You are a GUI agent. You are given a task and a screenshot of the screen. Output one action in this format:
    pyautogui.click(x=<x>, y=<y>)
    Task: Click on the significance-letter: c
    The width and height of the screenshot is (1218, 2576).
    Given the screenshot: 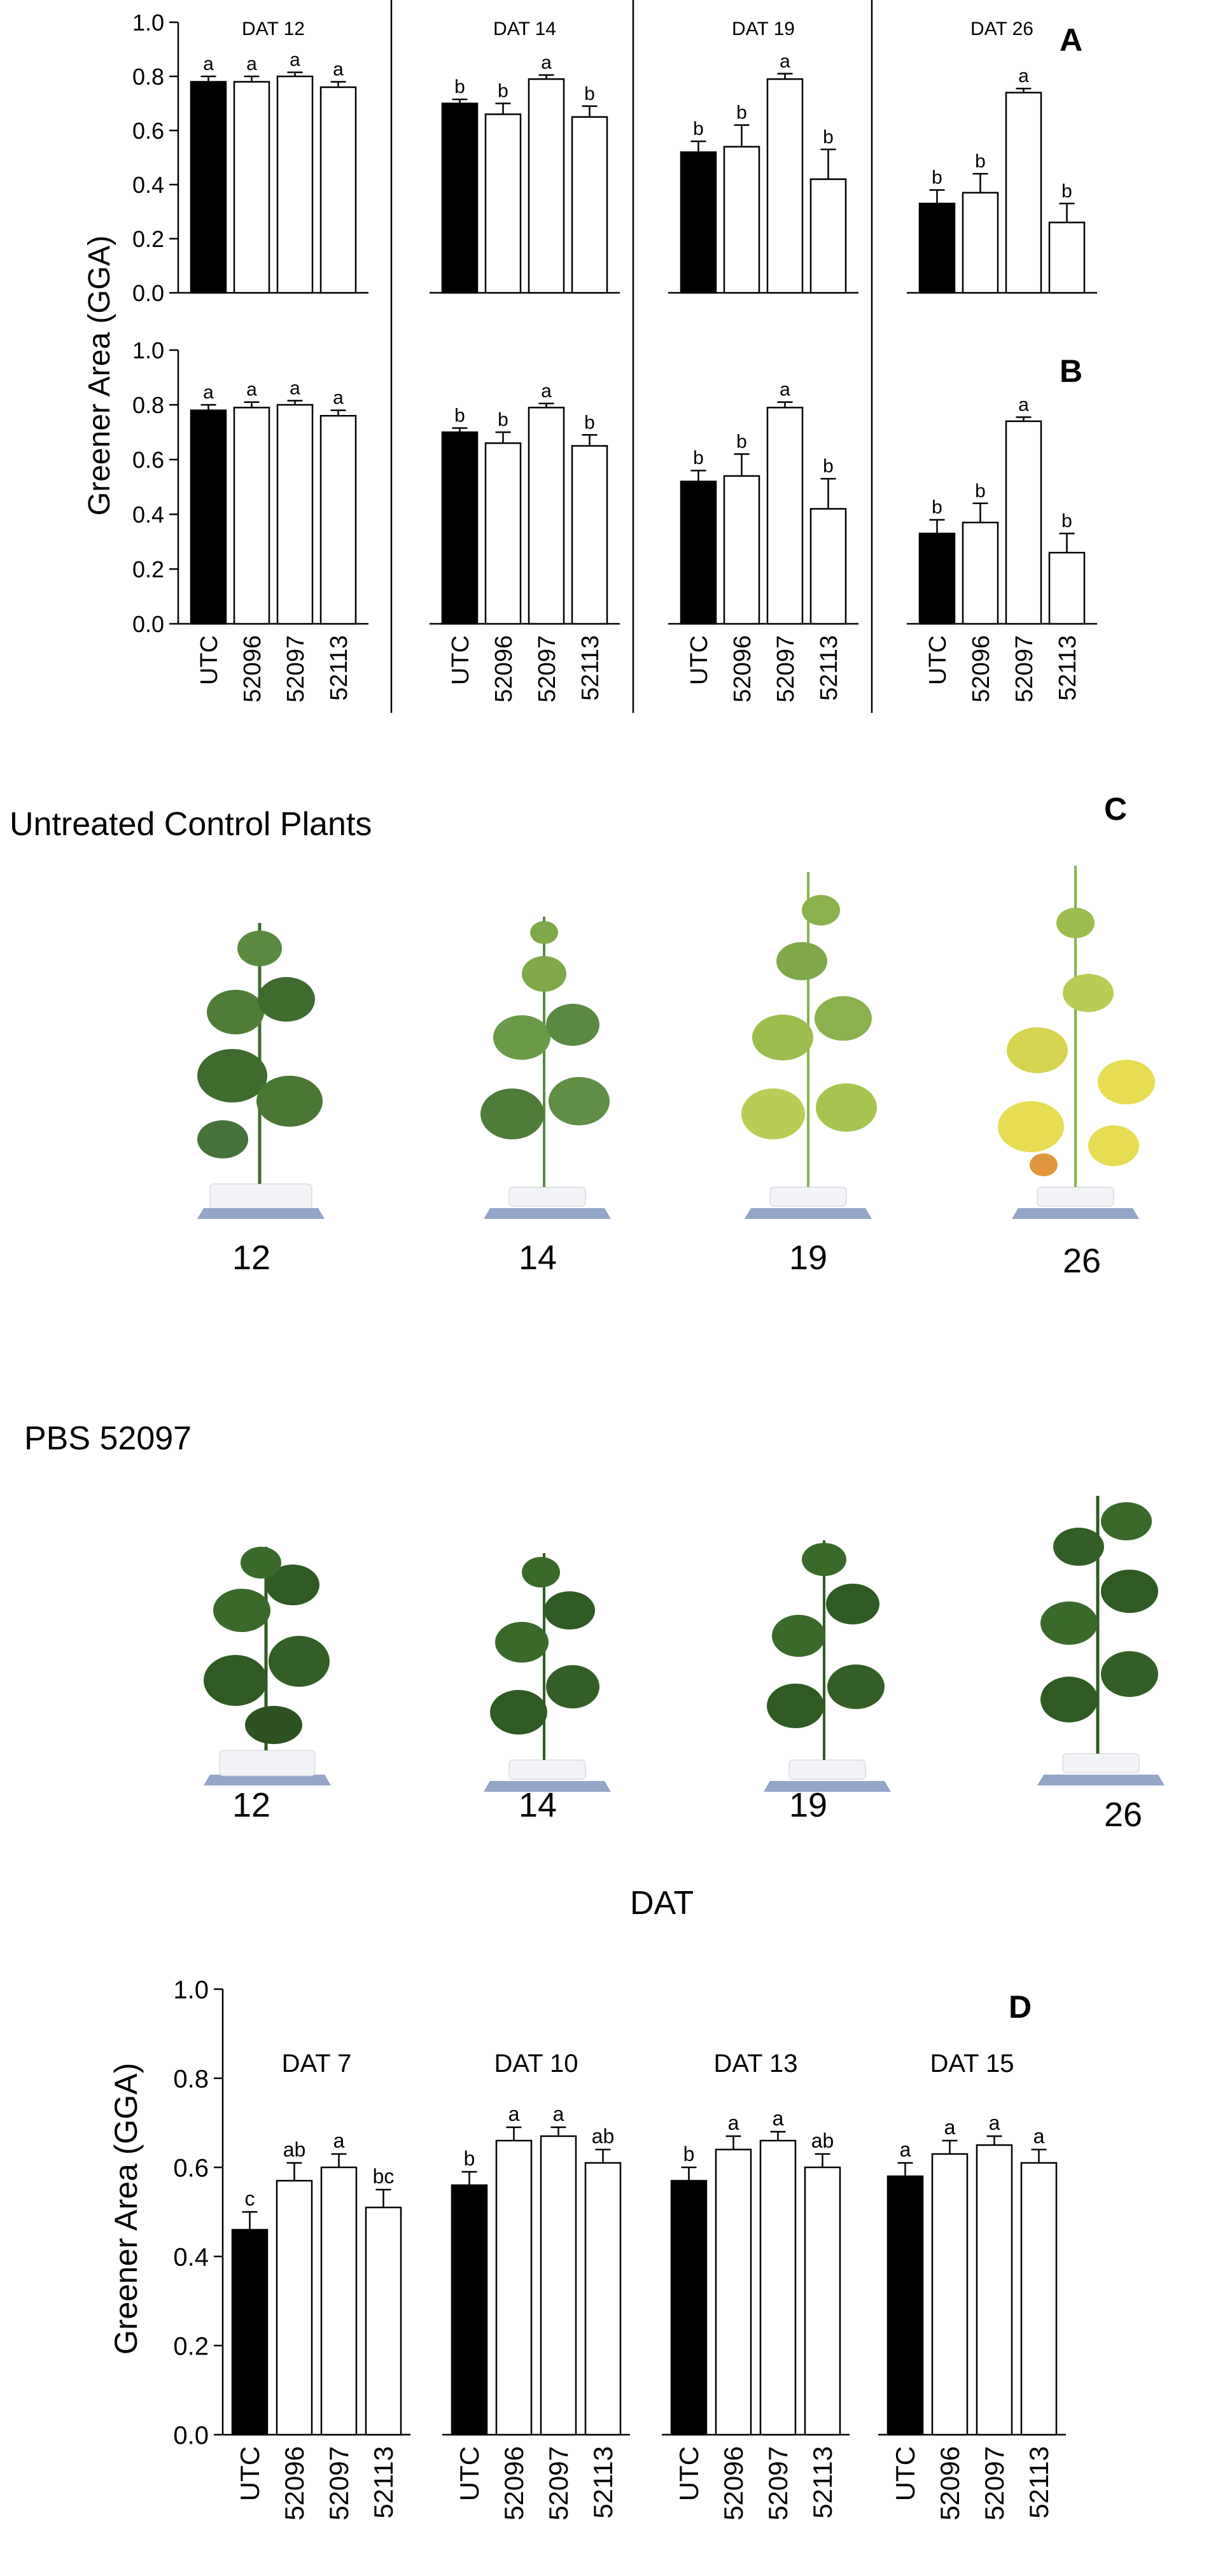 What is the action you would take?
    pyautogui.click(x=250, y=2199)
    